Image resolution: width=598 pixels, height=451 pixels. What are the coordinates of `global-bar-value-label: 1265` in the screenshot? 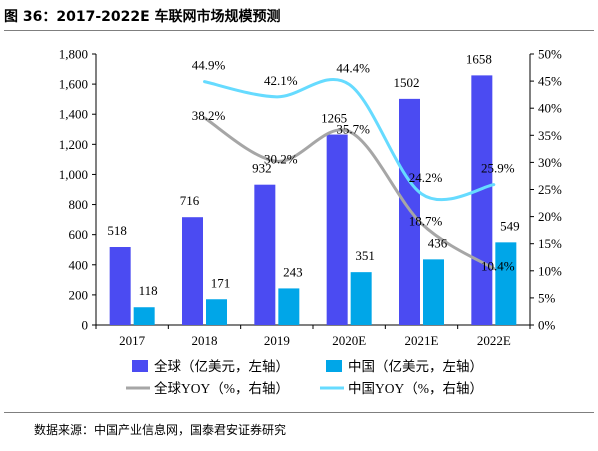 It's located at (334, 118).